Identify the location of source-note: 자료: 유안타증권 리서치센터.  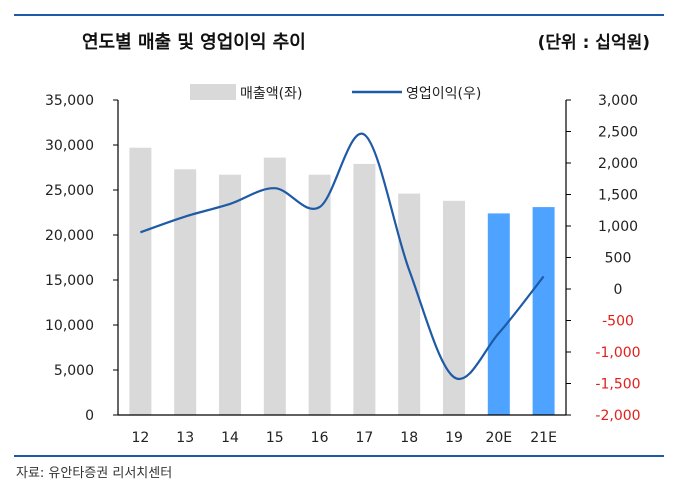
(94, 473).